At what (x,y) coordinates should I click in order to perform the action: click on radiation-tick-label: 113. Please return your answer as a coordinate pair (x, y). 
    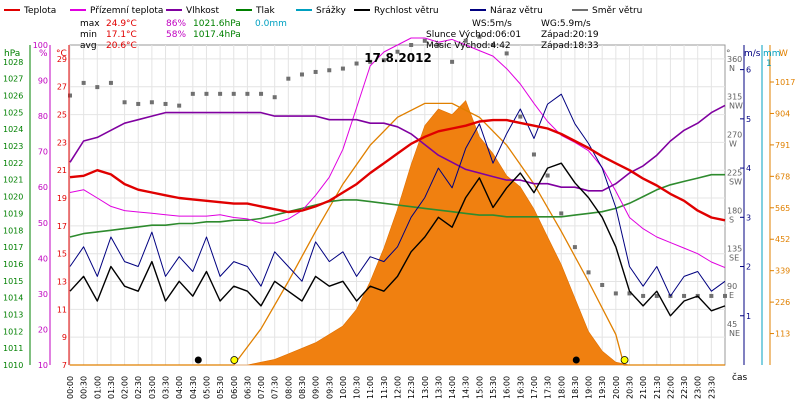
    Looking at the image, I should click on (782, 334).